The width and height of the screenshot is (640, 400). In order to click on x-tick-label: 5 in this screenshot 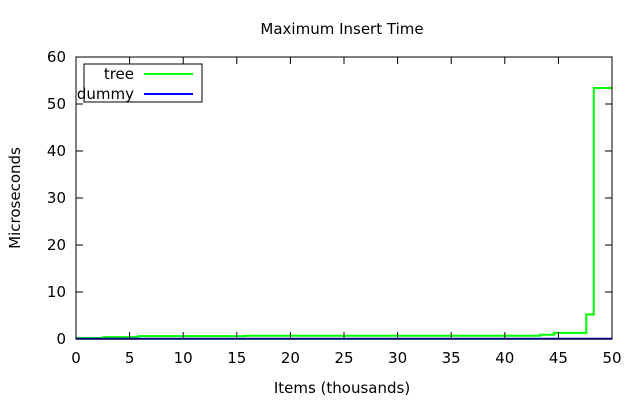, I will do `click(130, 358)`.